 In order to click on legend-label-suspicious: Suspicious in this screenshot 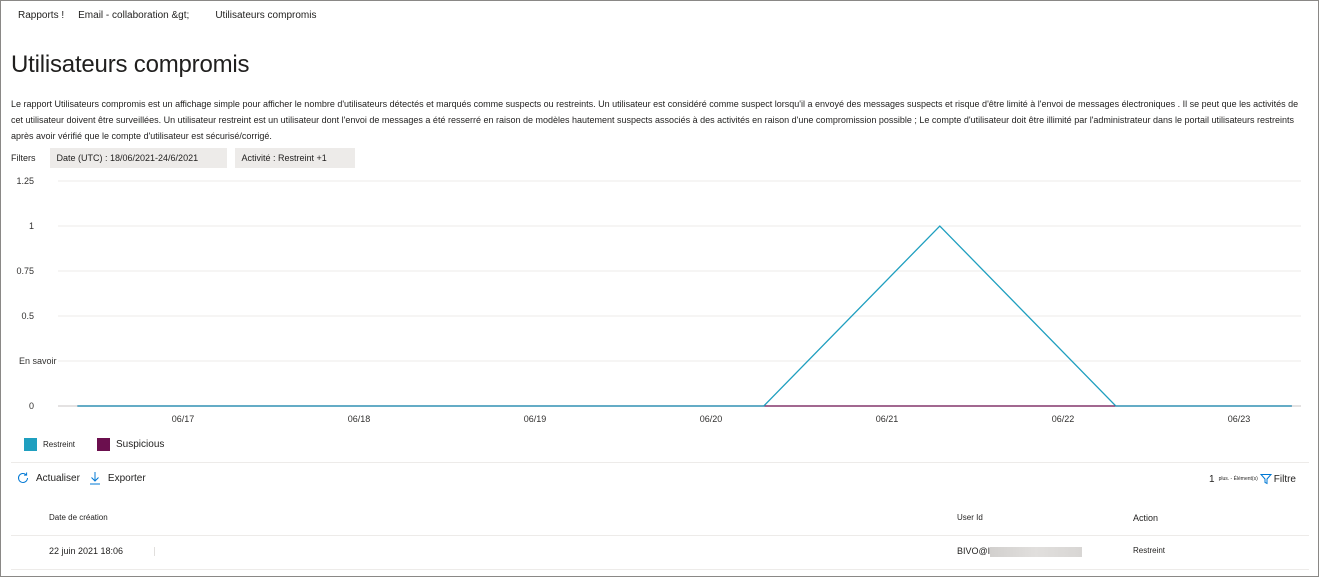, I will do `click(140, 444)`.